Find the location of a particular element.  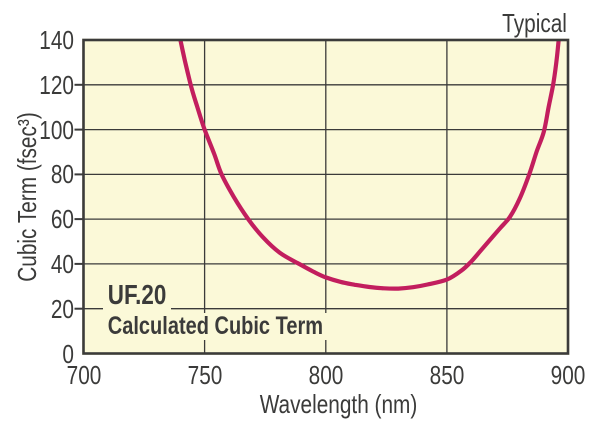

y-tick-label: 80 is located at coordinates (62, 174).